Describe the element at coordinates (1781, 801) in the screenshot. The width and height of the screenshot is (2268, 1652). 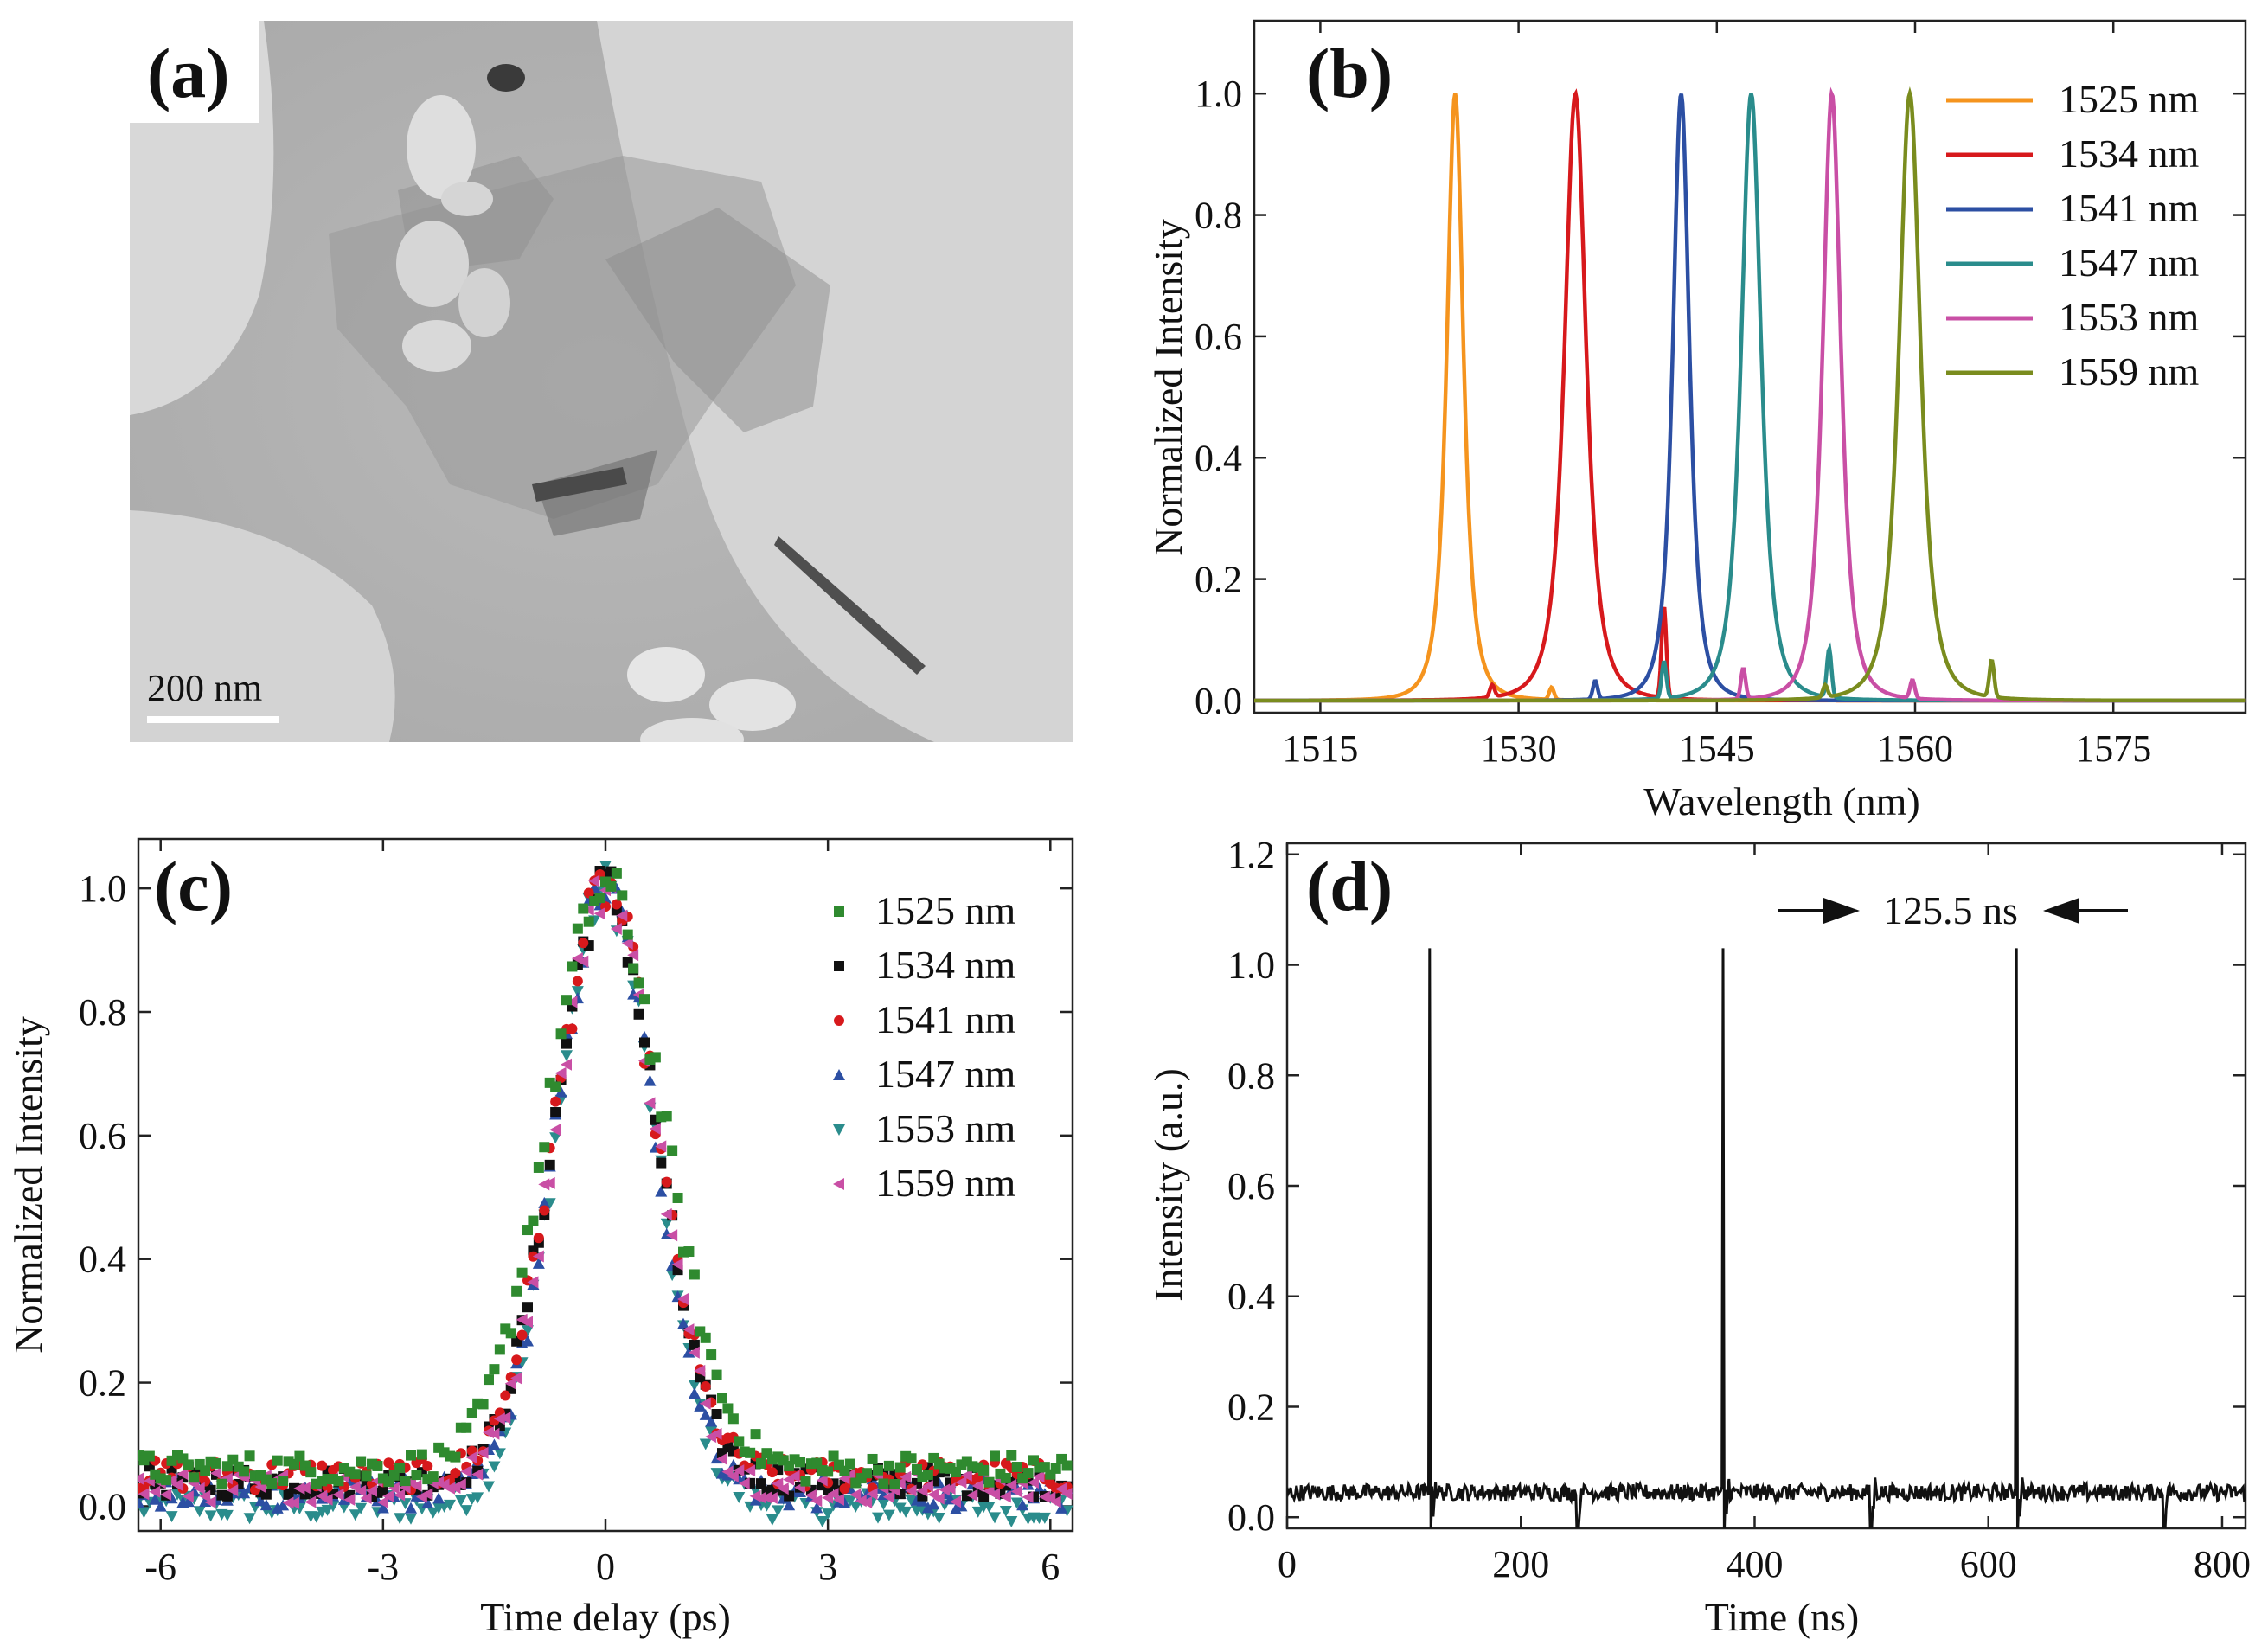
I see `panel-b-x-axis-label: Wavelength (nm)` at that location.